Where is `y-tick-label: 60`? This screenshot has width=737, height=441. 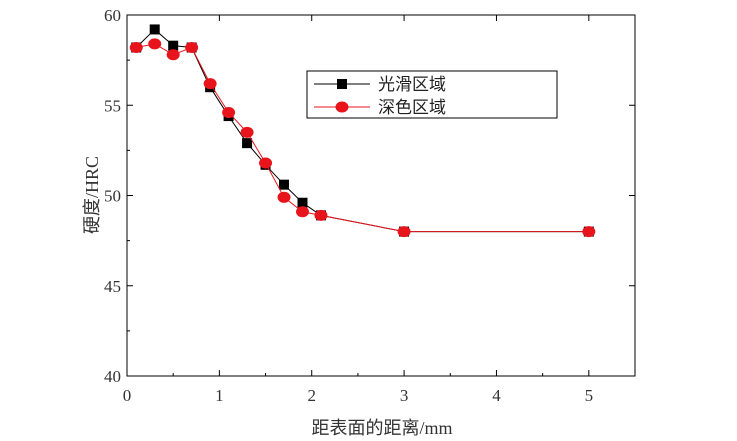
y-tick-label: 60 is located at coordinates (112, 15).